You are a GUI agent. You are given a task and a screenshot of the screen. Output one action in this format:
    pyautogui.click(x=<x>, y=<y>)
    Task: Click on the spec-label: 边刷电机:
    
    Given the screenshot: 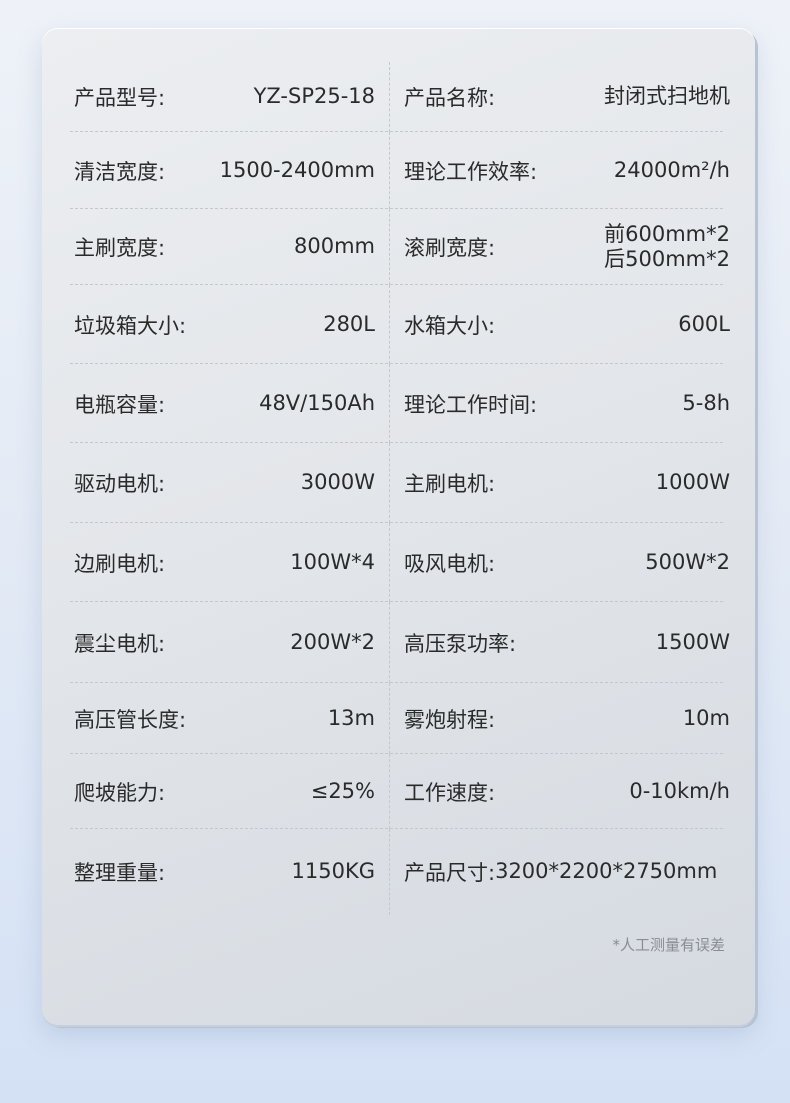 What is the action you would take?
    pyautogui.click(x=120, y=563)
    